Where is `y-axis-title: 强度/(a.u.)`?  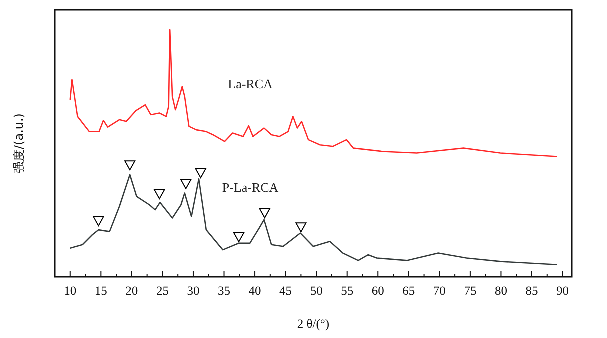 y-axis-title: 强度/(a.u.) is located at coordinates (19, 144).